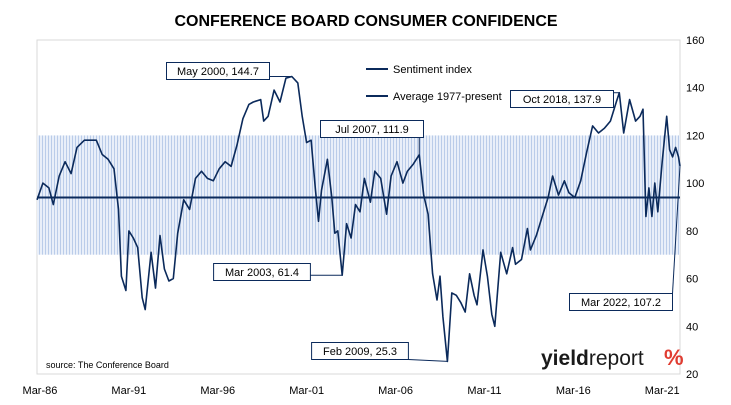  What do you see at coordinates (695, 41) in the screenshot?
I see `y-tick-label: 160` at bounding box center [695, 41].